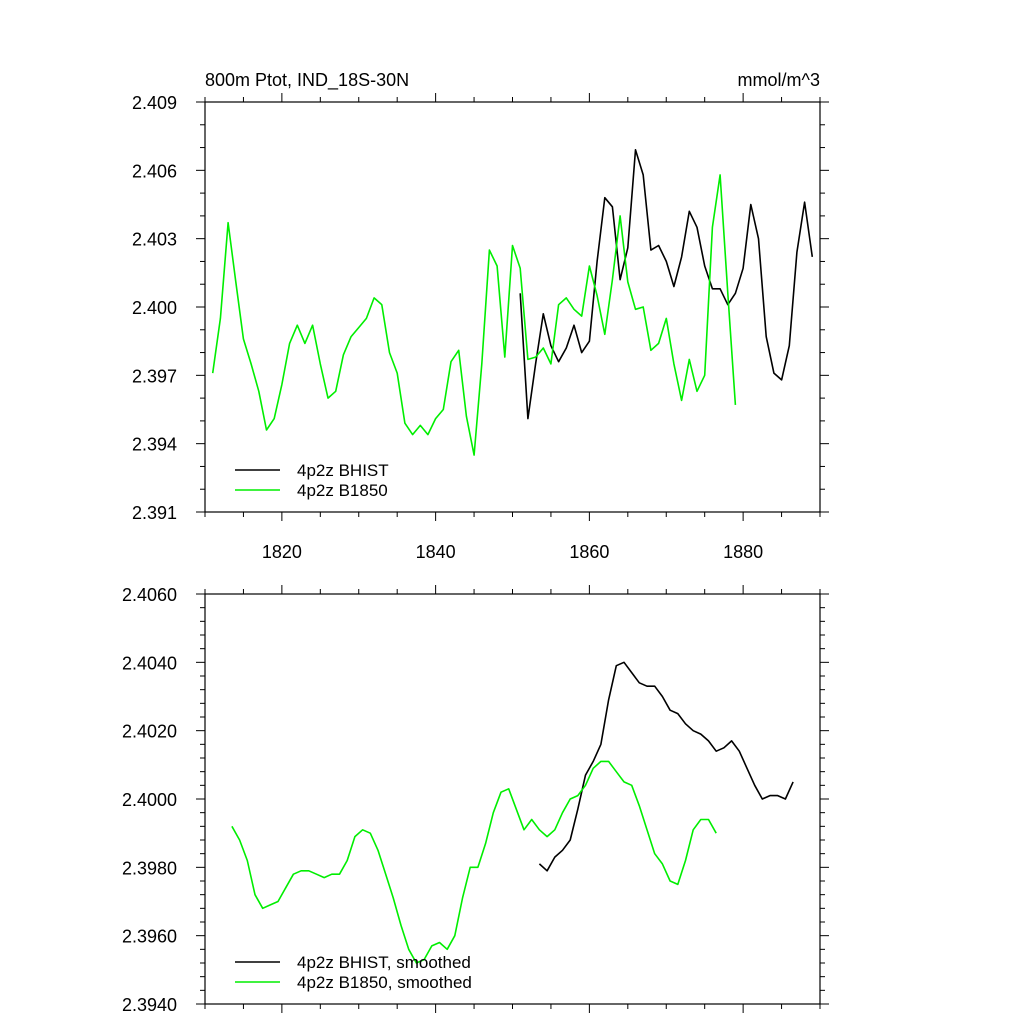 The image size is (1024, 1024). What do you see at coordinates (743, 552) in the screenshot?
I see `top-x-tick-label: 1880` at bounding box center [743, 552].